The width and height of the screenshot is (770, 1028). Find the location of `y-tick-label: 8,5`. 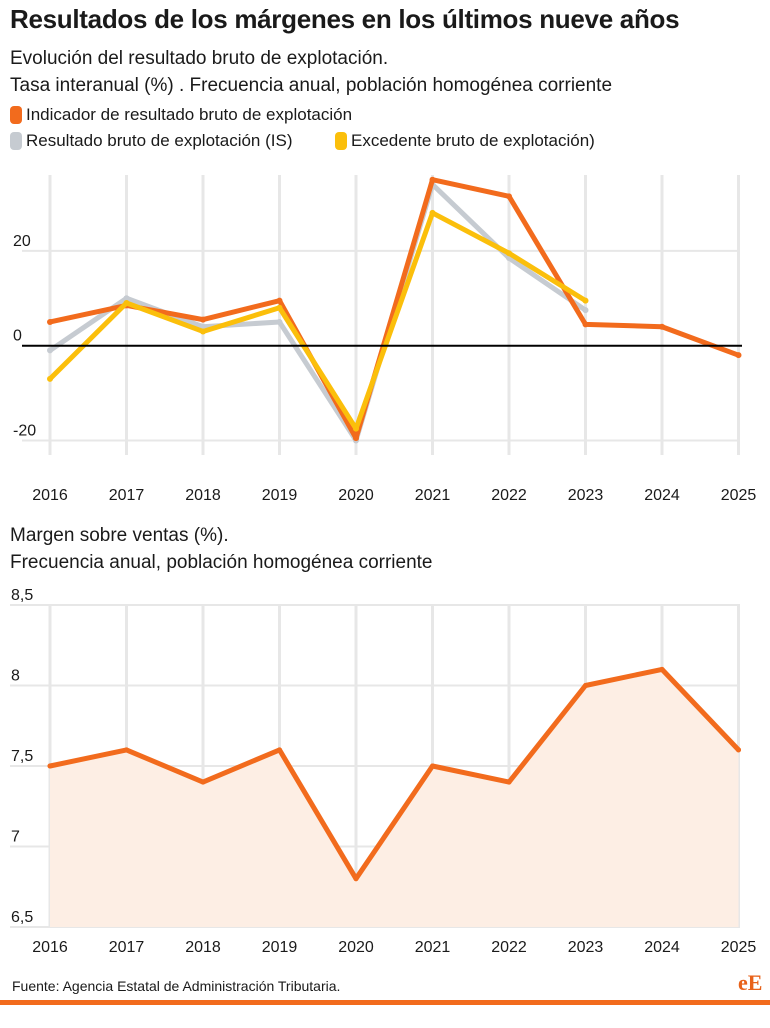

y-tick-label: 8,5 is located at coordinates (22, 595).